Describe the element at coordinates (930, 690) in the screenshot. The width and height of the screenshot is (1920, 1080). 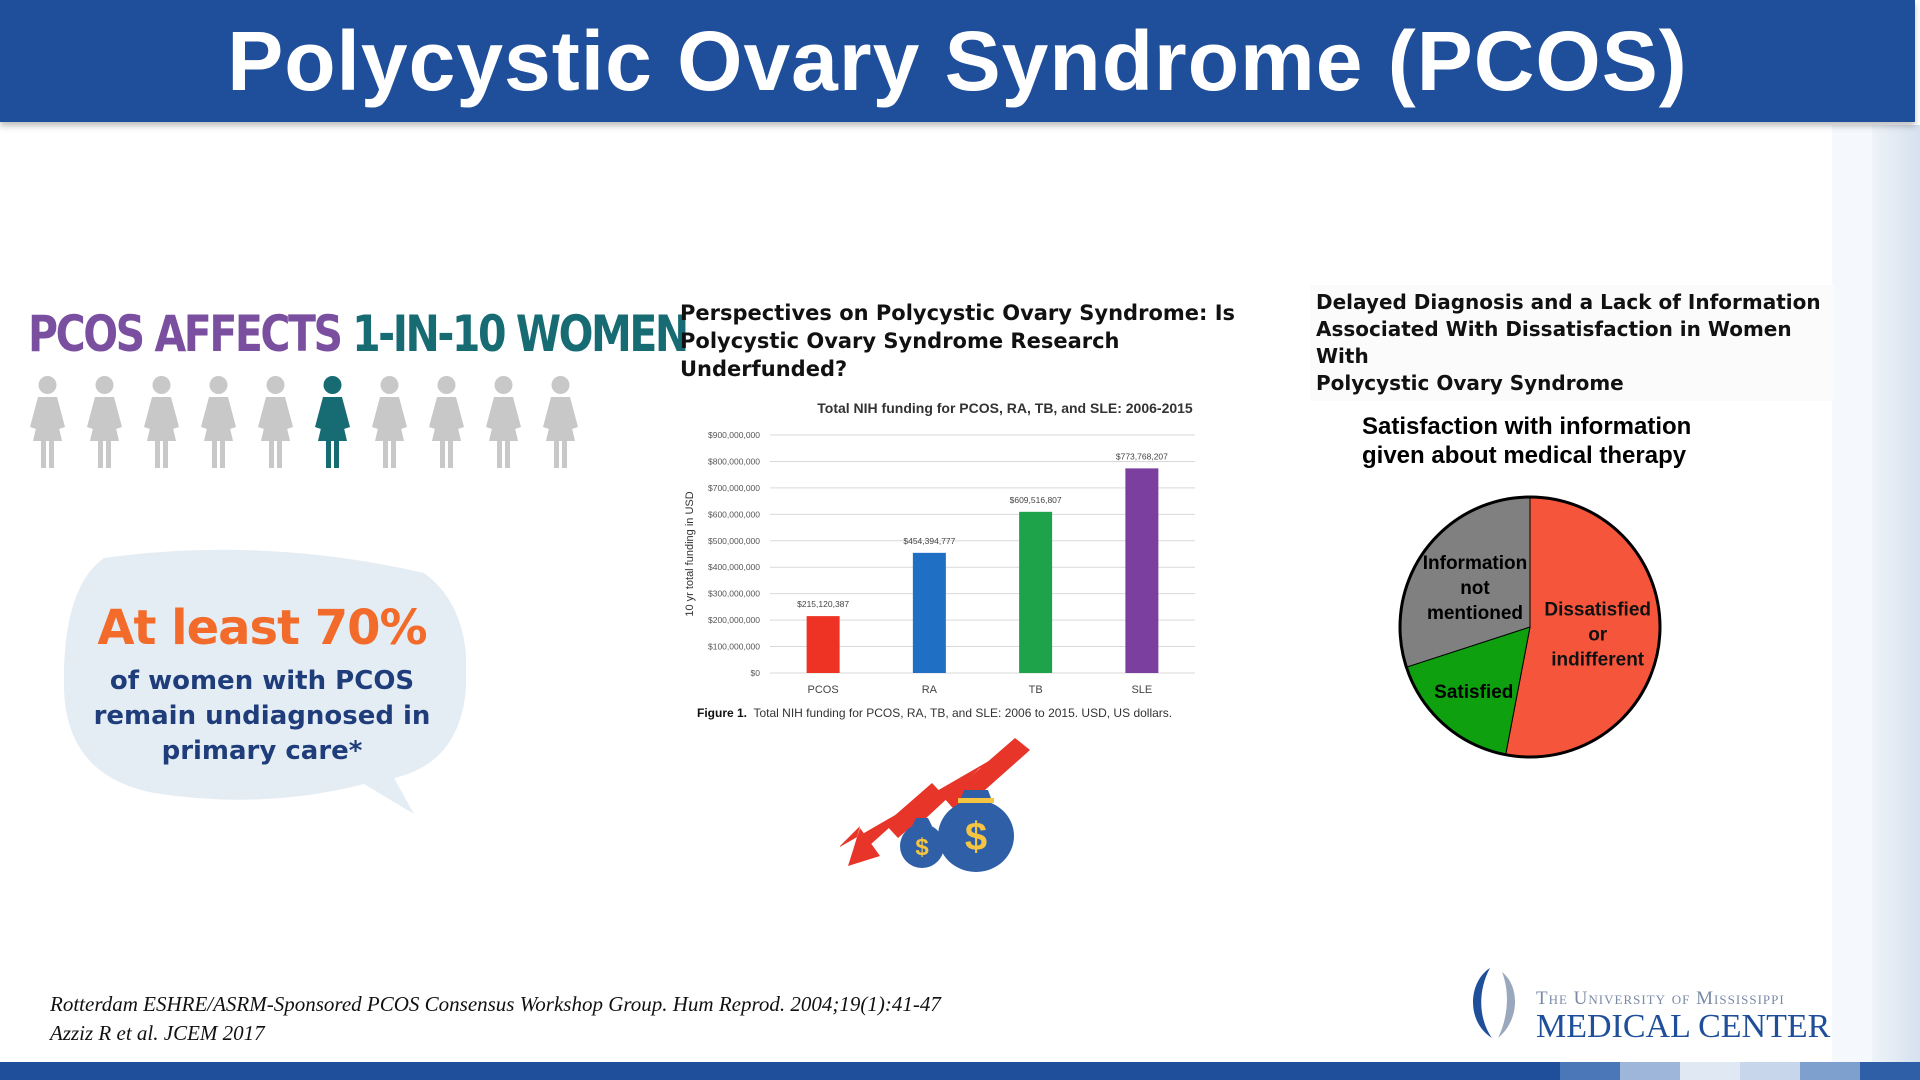
I see `x-tick-label: RA` at that location.